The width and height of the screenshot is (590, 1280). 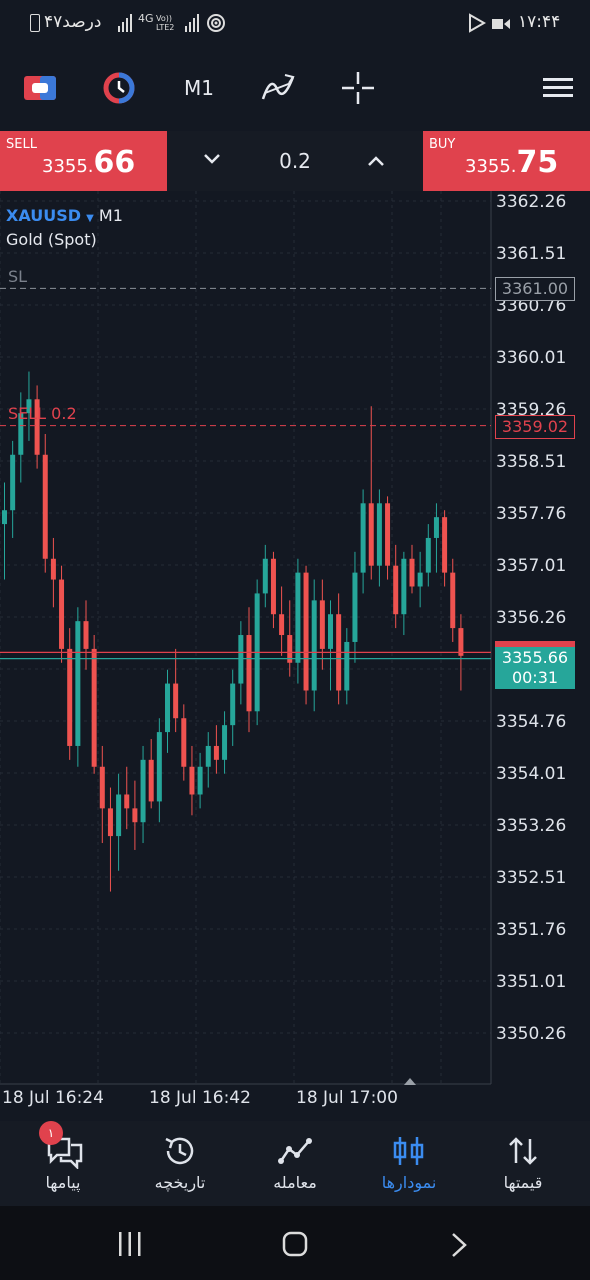 What do you see at coordinates (477, 25) in the screenshot?
I see `play-icon` at bounding box center [477, 25].